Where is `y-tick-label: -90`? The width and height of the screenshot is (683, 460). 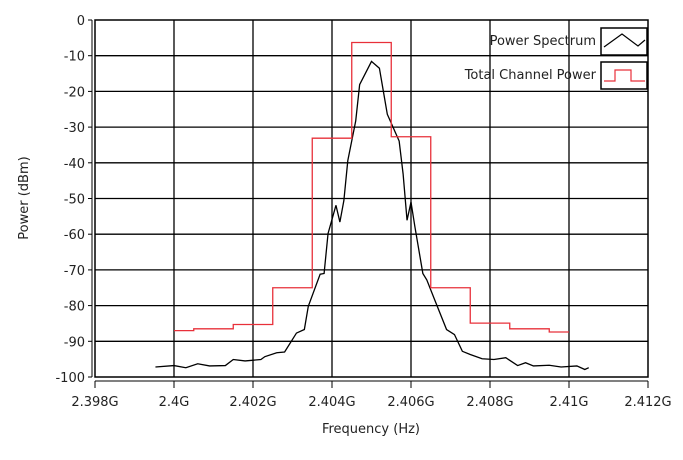 y-tick-label: -90 is located at coordinates (74, 342).